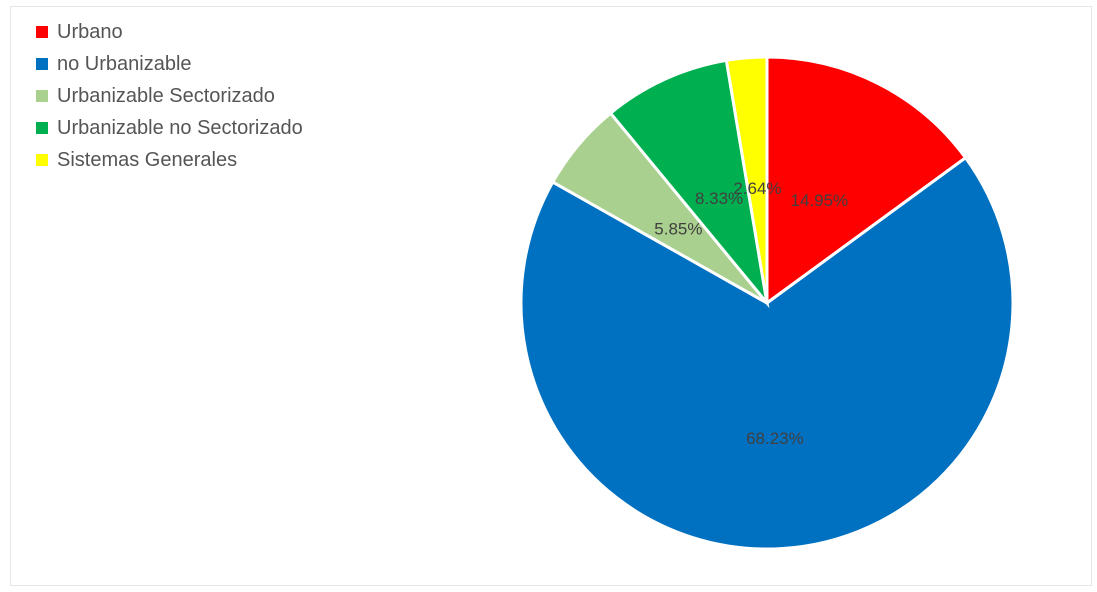  I want to click on pie-slice-sistemas-generales, so click(746, 179).